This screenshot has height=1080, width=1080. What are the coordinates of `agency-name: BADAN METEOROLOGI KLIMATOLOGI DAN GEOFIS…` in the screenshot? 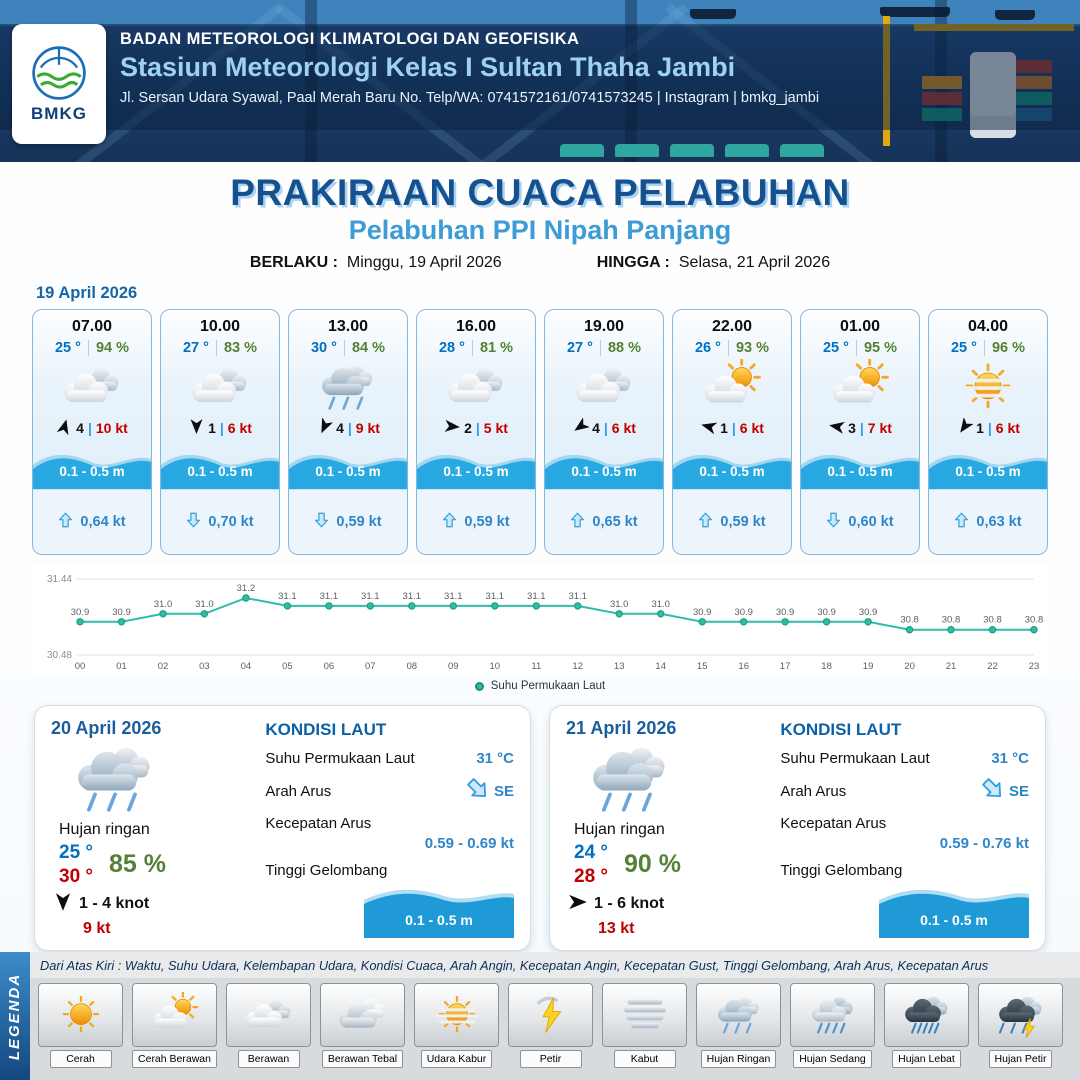 It's located at (350, 39).